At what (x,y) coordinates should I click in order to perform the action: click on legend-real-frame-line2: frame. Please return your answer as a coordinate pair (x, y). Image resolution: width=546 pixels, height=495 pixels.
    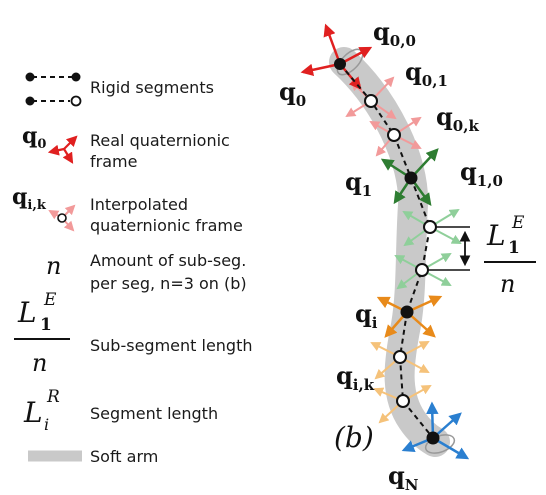
    Looking at the image, I should click on (113, 161).